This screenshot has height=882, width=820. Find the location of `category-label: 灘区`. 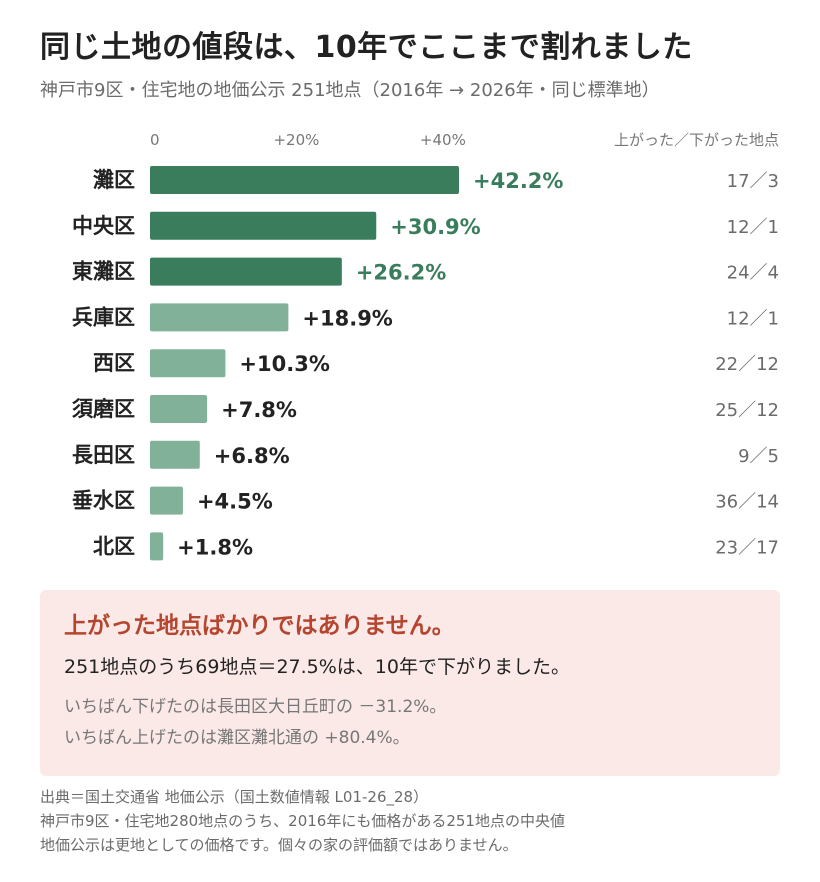

category-label: 灘区 is located at coordinates (114, 180).